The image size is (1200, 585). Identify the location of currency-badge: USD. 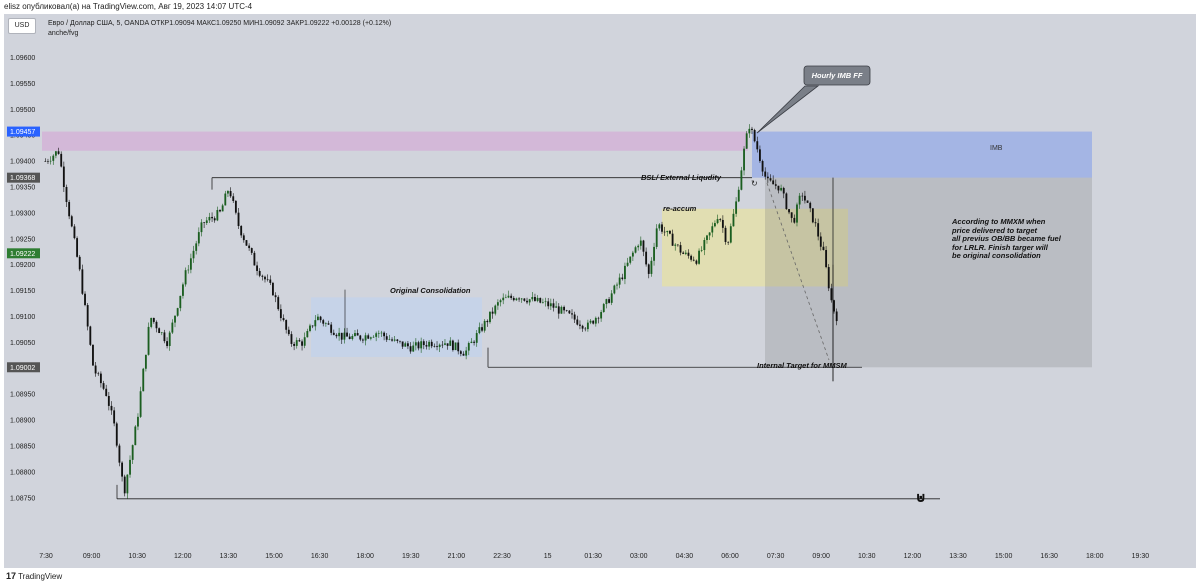
(22, 26).